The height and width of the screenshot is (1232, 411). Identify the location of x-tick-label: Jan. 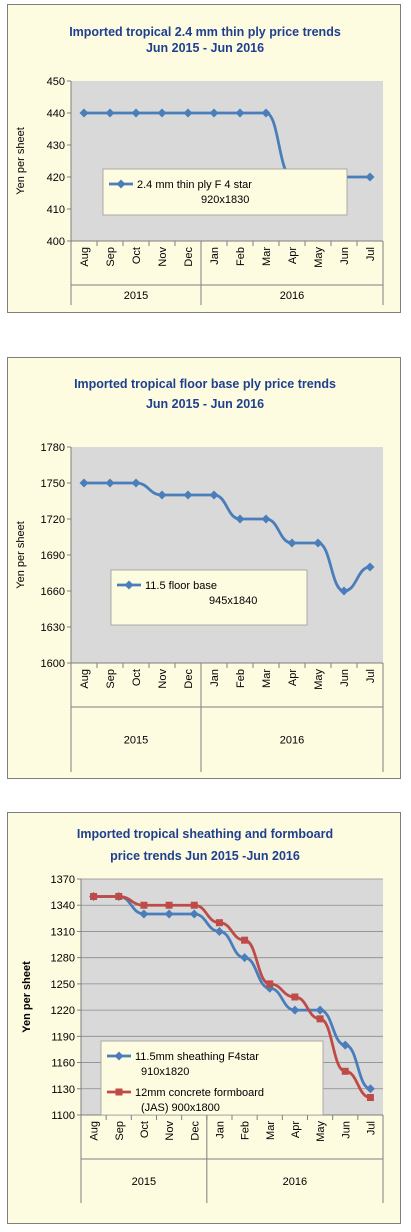
(215, 678).